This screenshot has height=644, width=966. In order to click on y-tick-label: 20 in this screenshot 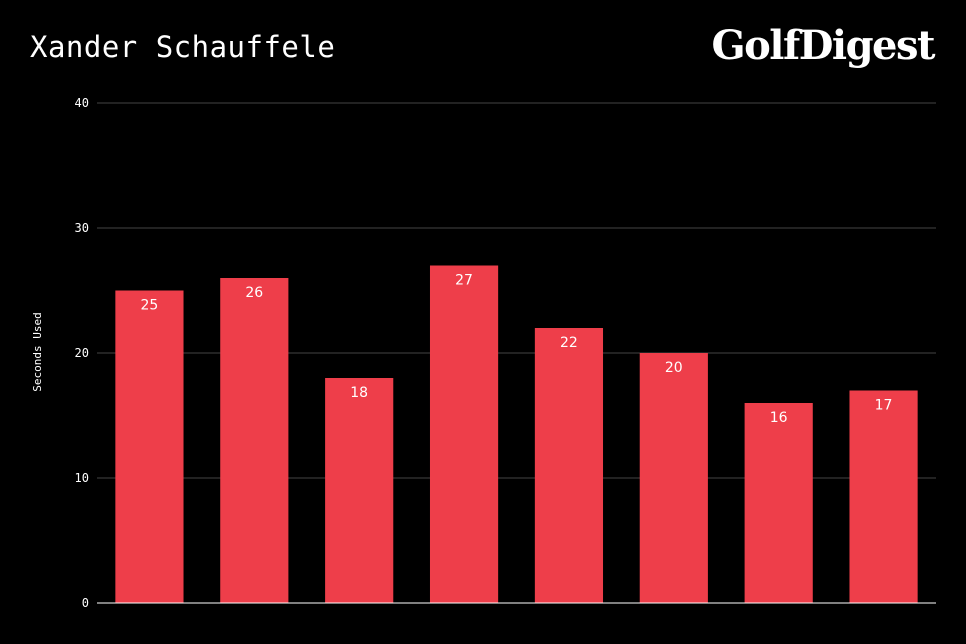, I will do `click(82, 353)`.